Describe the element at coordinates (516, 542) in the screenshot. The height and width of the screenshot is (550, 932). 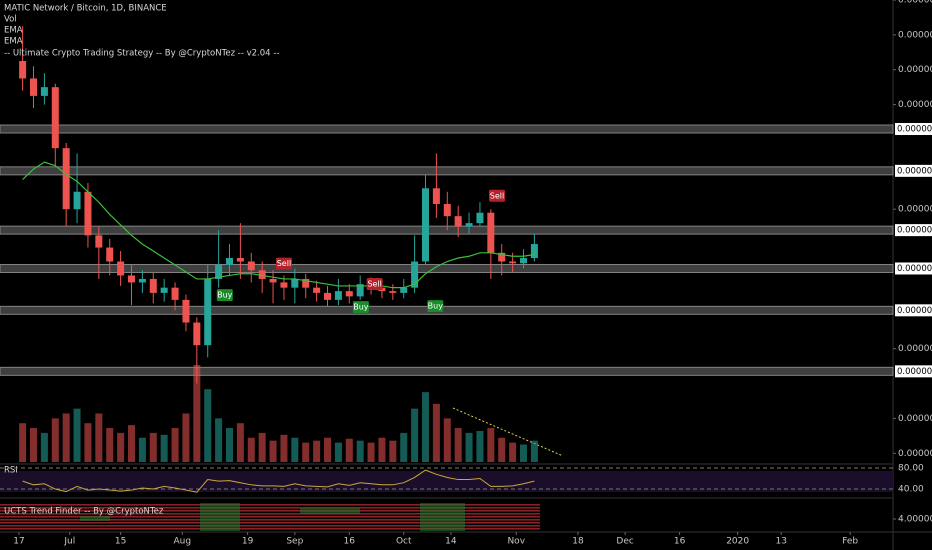
I see `x-tick-label: Nov` at that location.